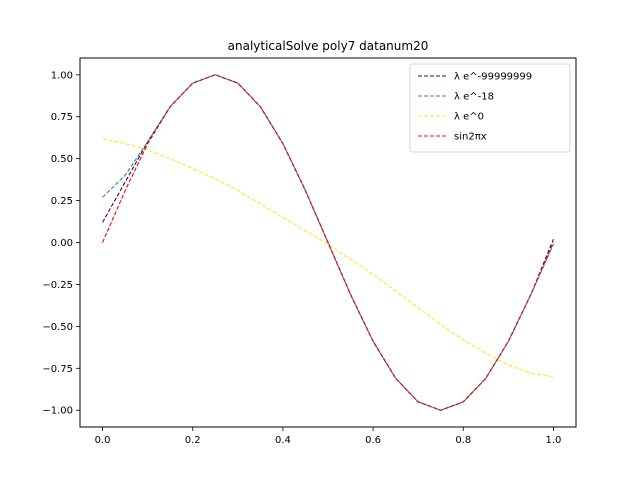 This screenshot has width=640, height=480. What do you see at coordinates (62, 159) in the screenshot?
I see `y-tick-label: 0.50` at bounding box center [62, 159].